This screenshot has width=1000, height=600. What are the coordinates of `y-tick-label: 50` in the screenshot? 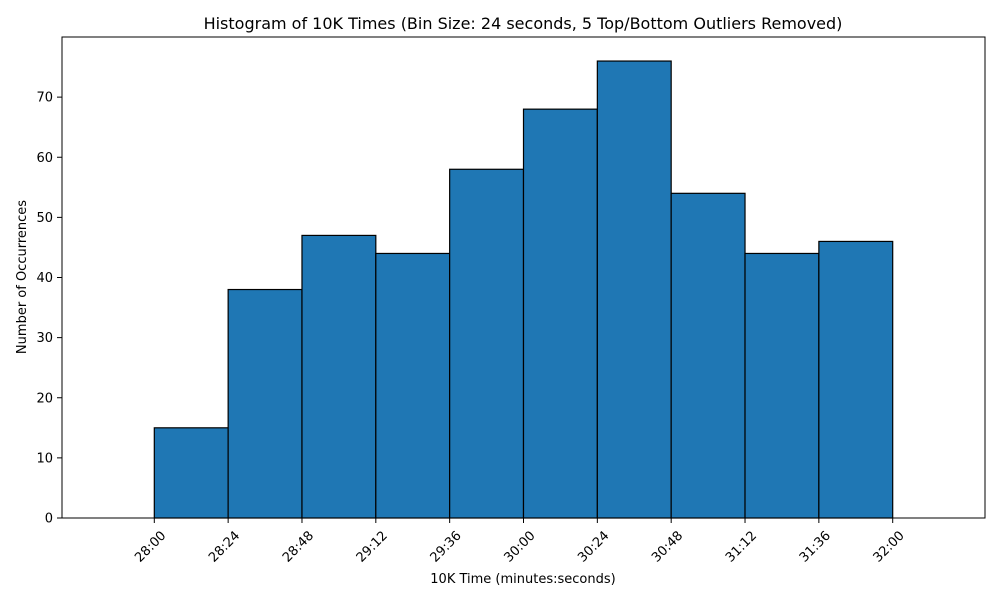 It's located at (44, 218).